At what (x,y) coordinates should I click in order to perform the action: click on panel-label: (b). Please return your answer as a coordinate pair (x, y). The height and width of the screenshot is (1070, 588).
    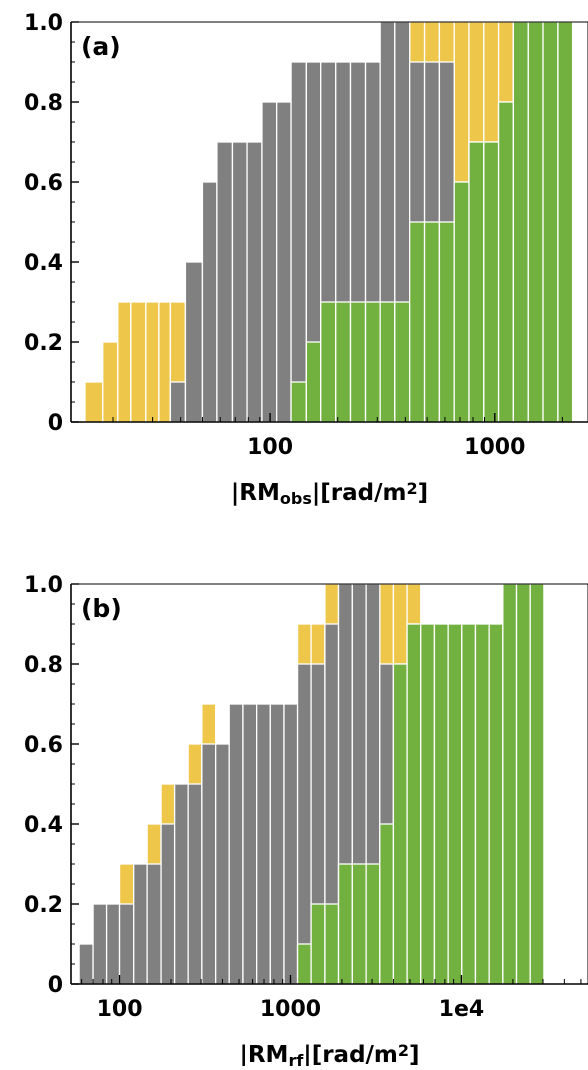
    Looking at the image, I should click on (101, 608).